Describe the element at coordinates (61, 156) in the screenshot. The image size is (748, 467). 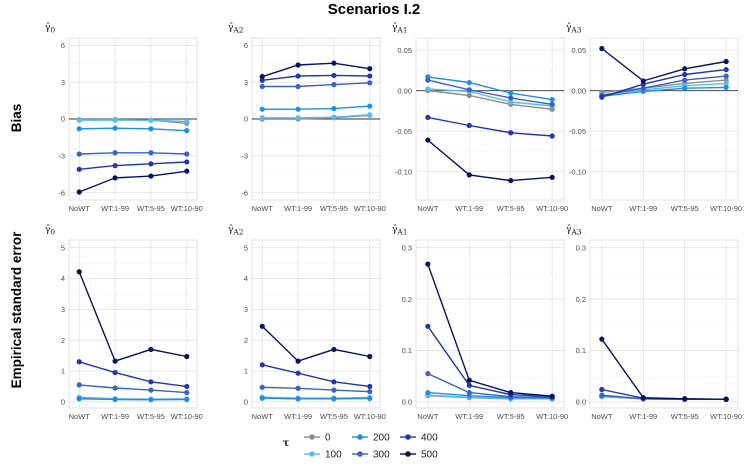
I see `y-tick-label: -3` at that location.